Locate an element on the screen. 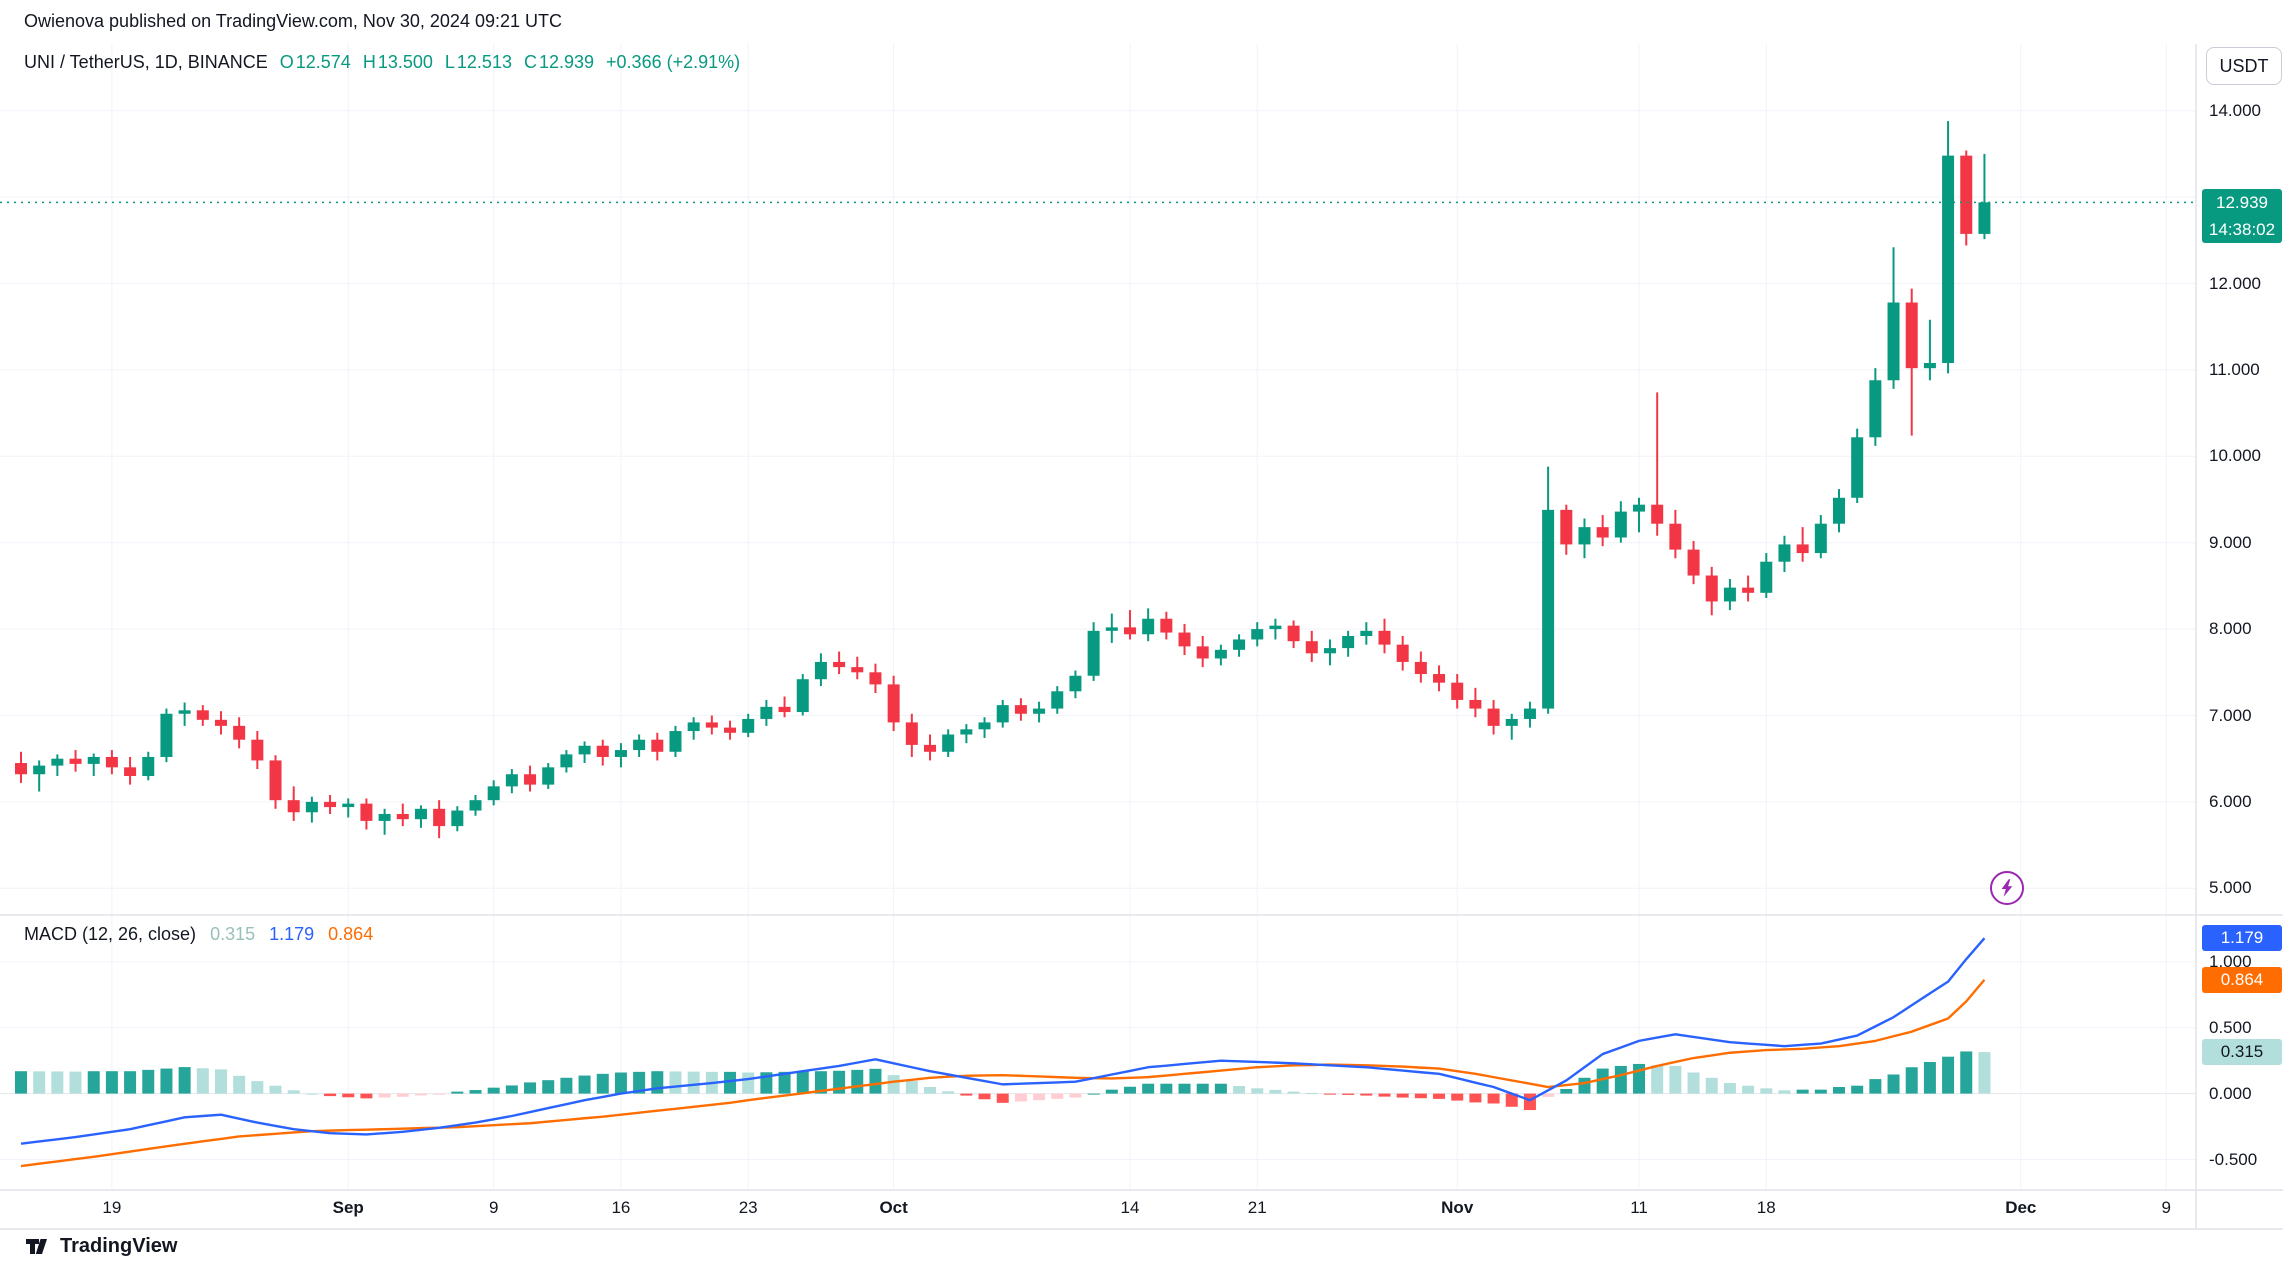  bar-countdown: 14:38:02 is located at coordinates (2242, 229).